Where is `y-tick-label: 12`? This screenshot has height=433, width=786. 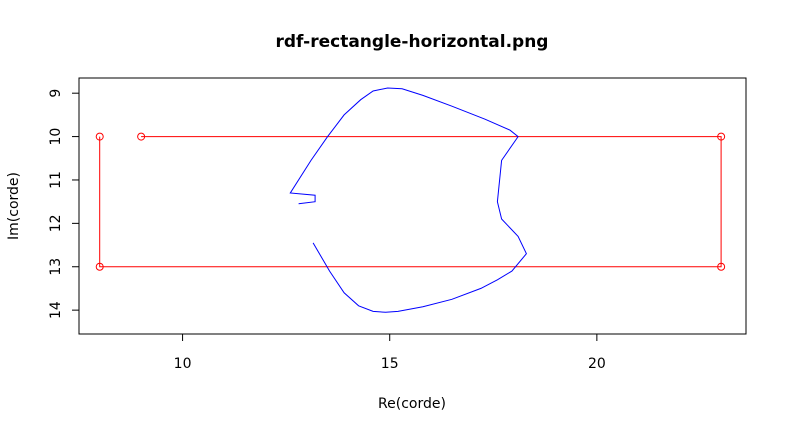 y-tick-label: 12 is located at coordinates (56, 223).